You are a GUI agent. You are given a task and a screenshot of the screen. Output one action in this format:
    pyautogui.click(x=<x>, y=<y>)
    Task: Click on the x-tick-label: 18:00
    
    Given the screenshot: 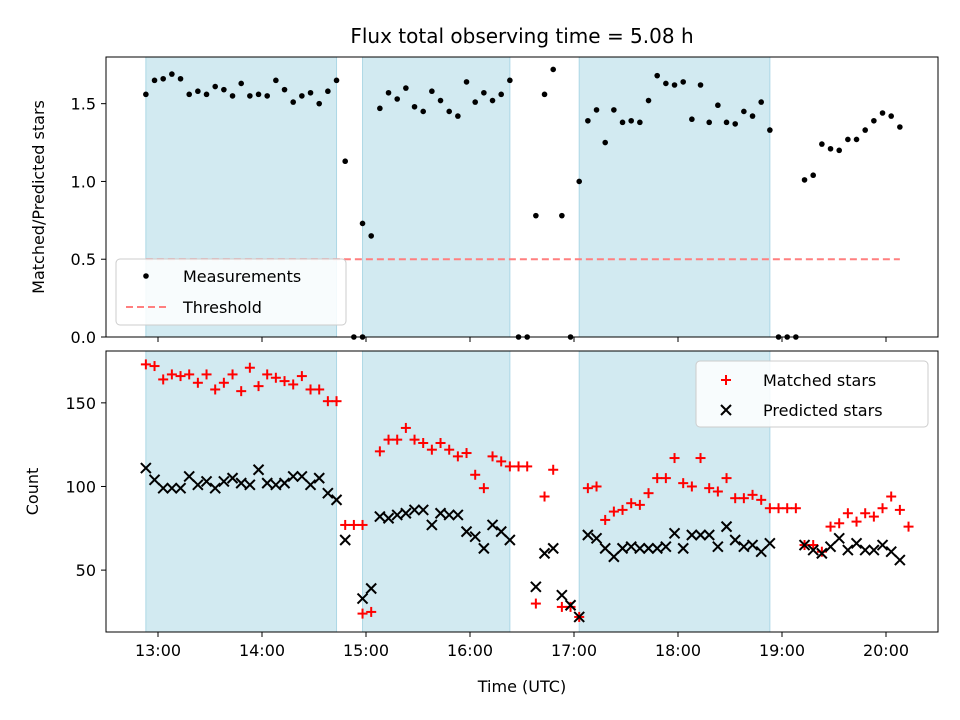 What is the action you would take?
    pyautogui.click(x=678, y=650)
    